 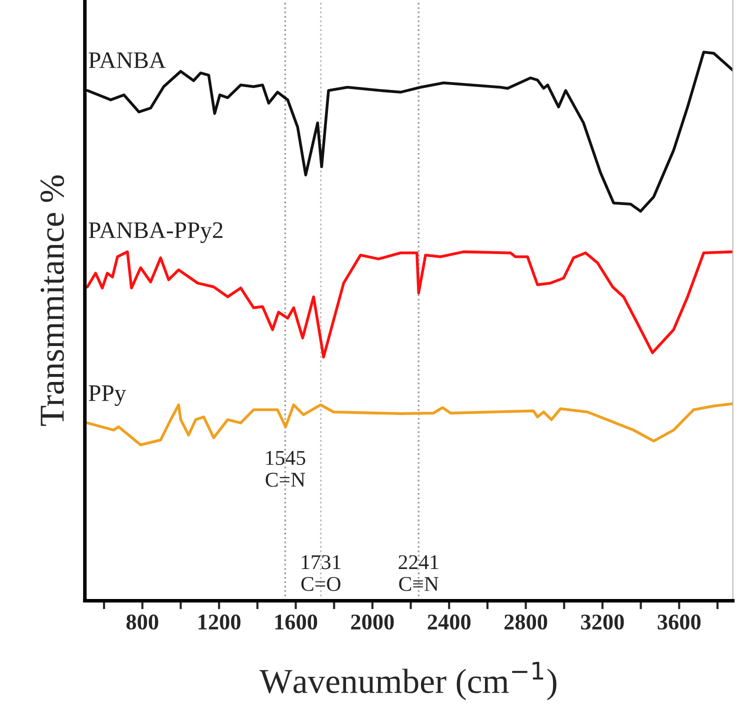 I want to click on x-tick-label: 3200, so click(x=602, y=622).